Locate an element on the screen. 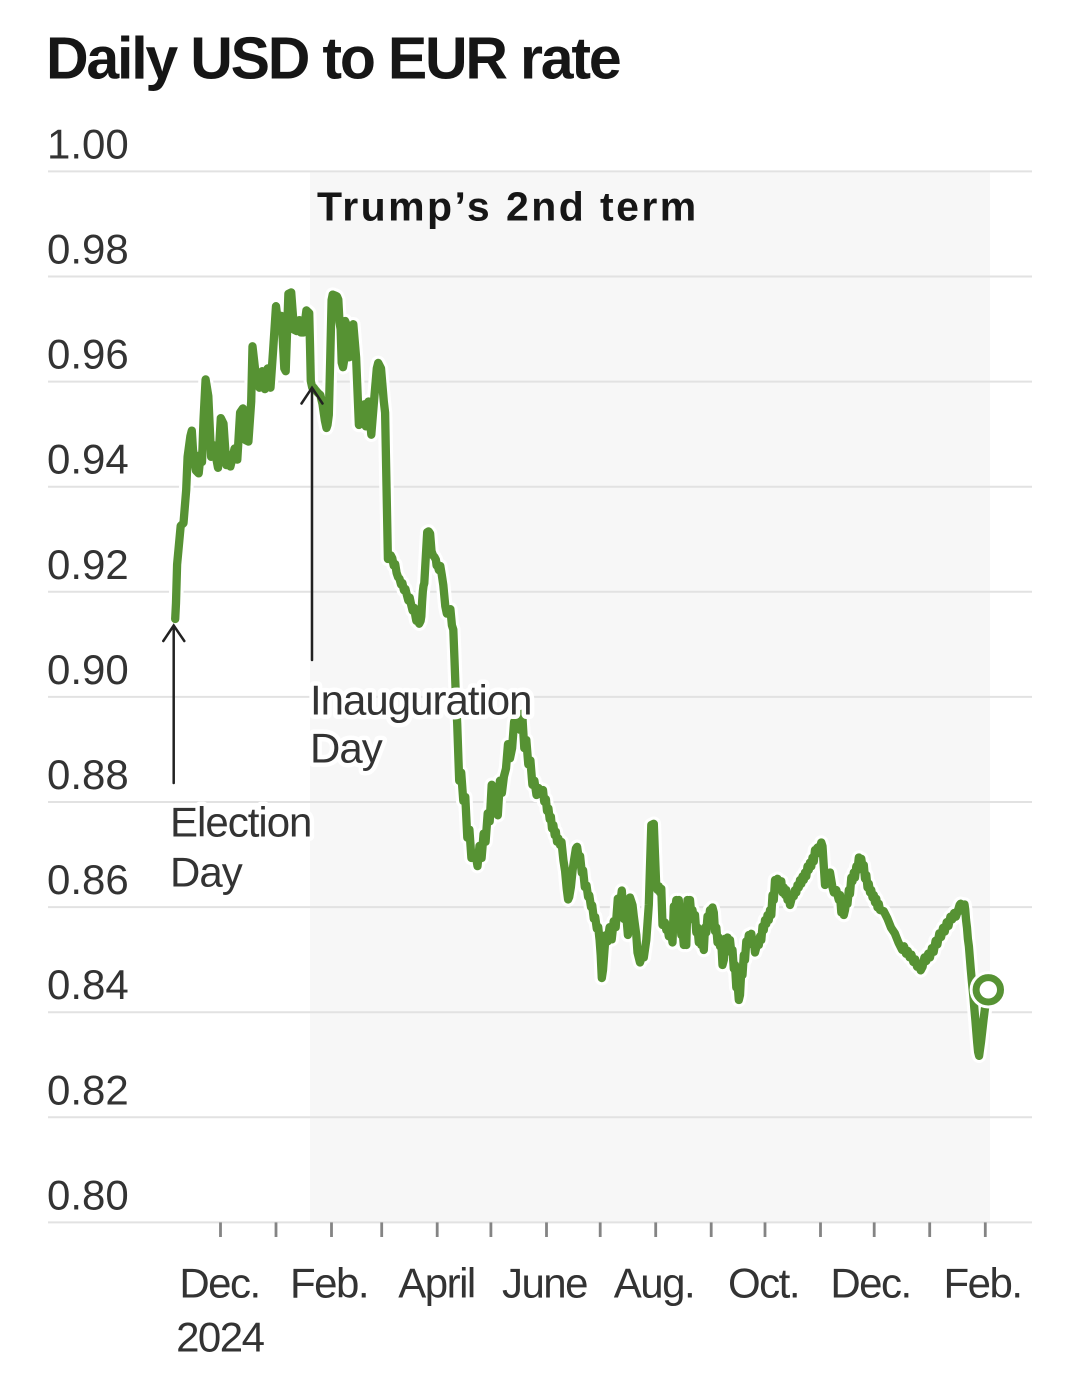  svg-text: 0.98 is located at coordinates (88, 249).